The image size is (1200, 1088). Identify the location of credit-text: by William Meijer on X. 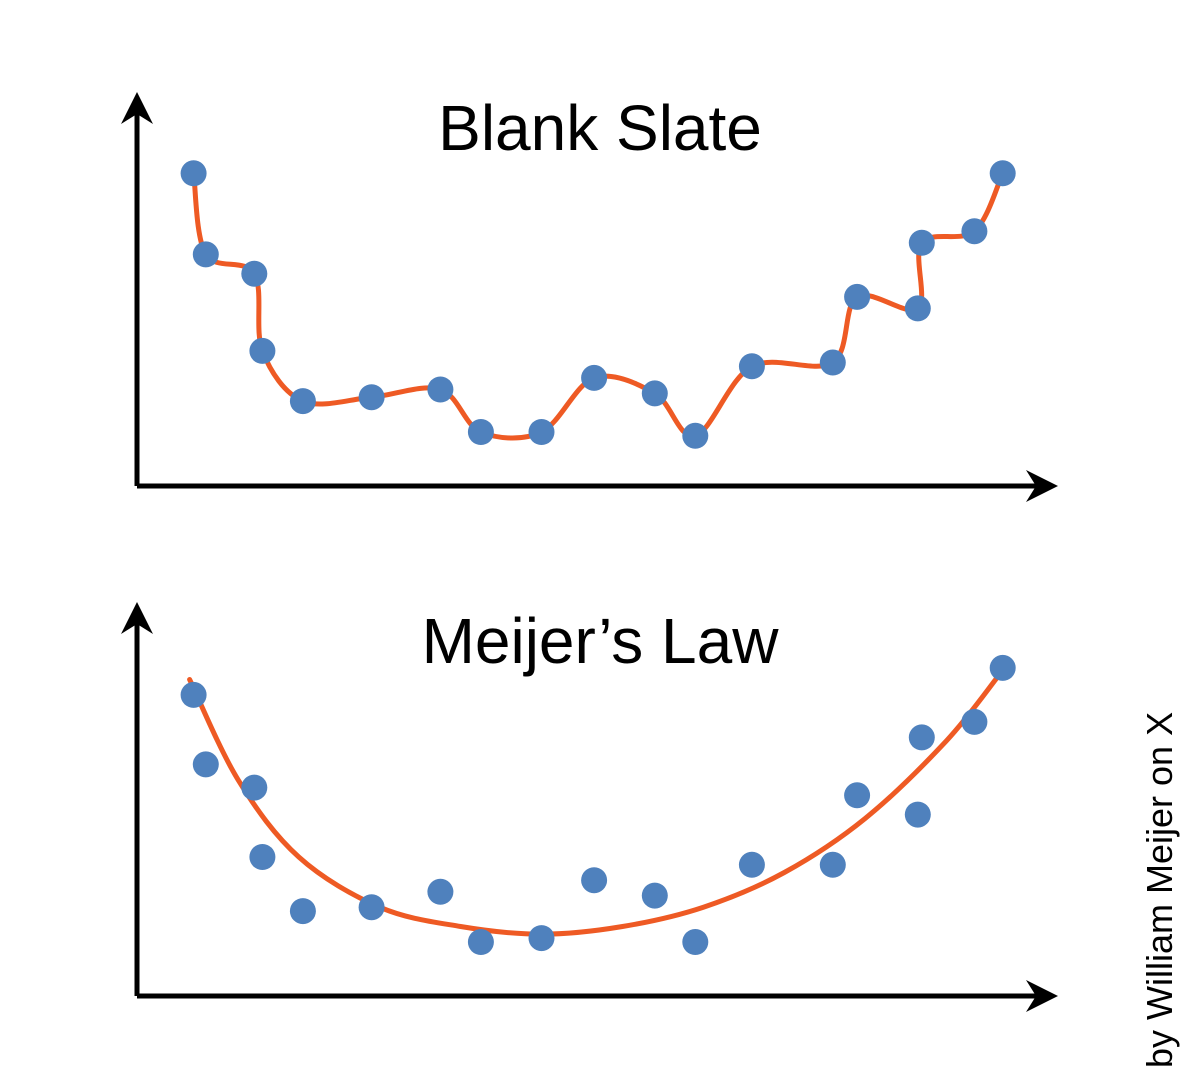
(1159, 890).